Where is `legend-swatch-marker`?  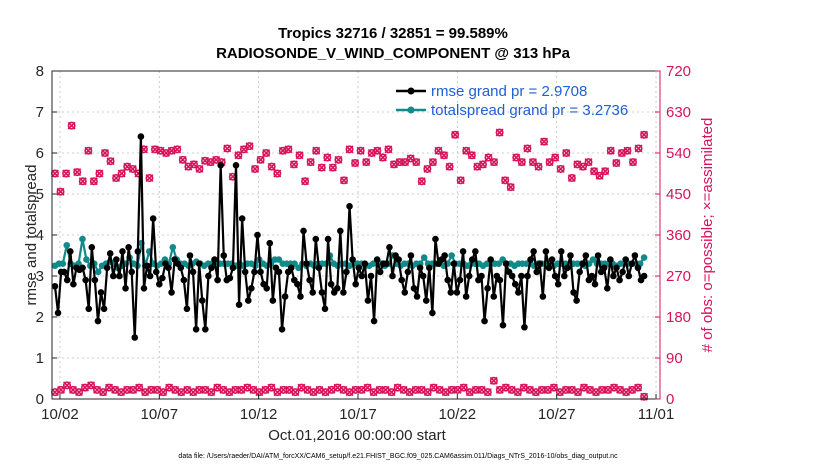
legend-swatch-marker is located at coordinates (411, 110).